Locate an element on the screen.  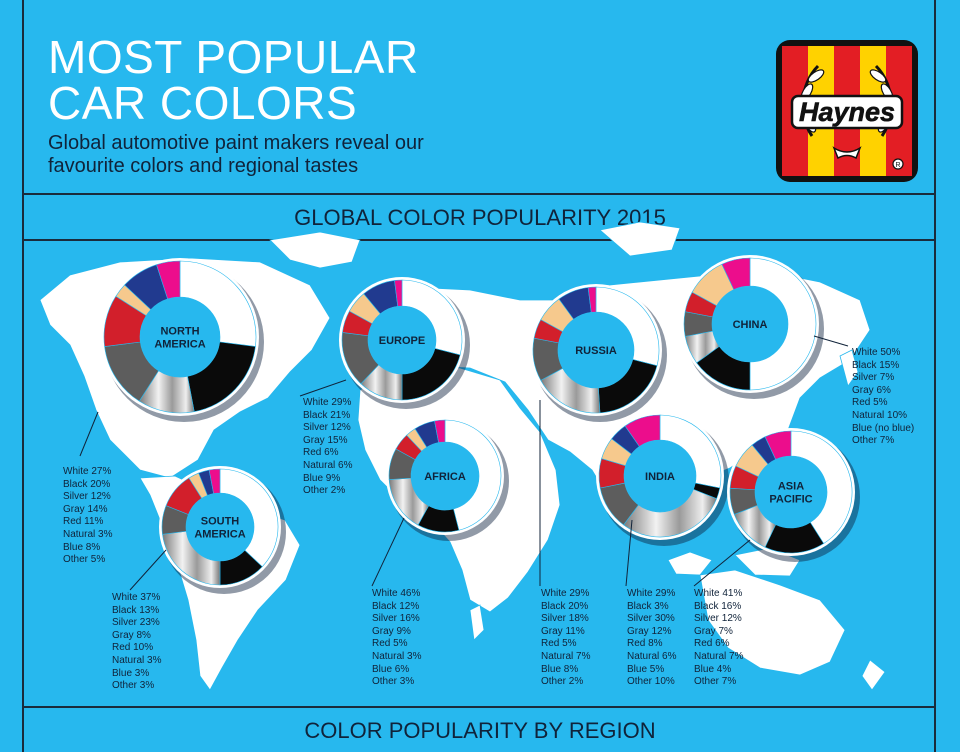
donut-region-label: EUROPE is located at coordinates (402, 341).